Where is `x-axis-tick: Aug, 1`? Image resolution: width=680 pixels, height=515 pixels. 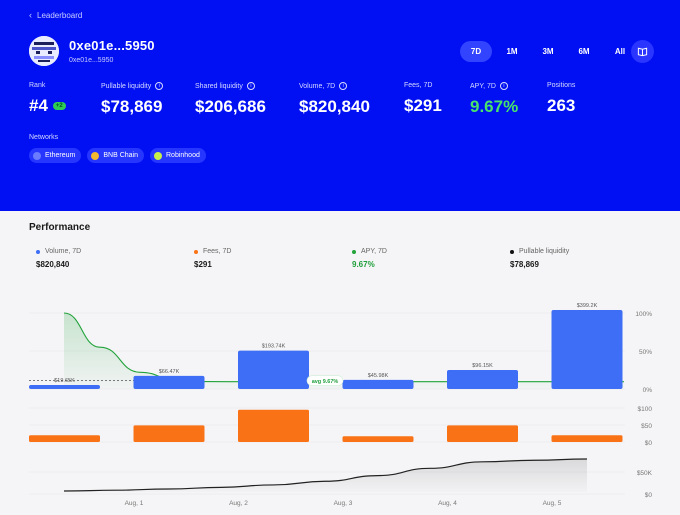 x-axis-tick: Aug, 1 is located at coordinates (134, 503).